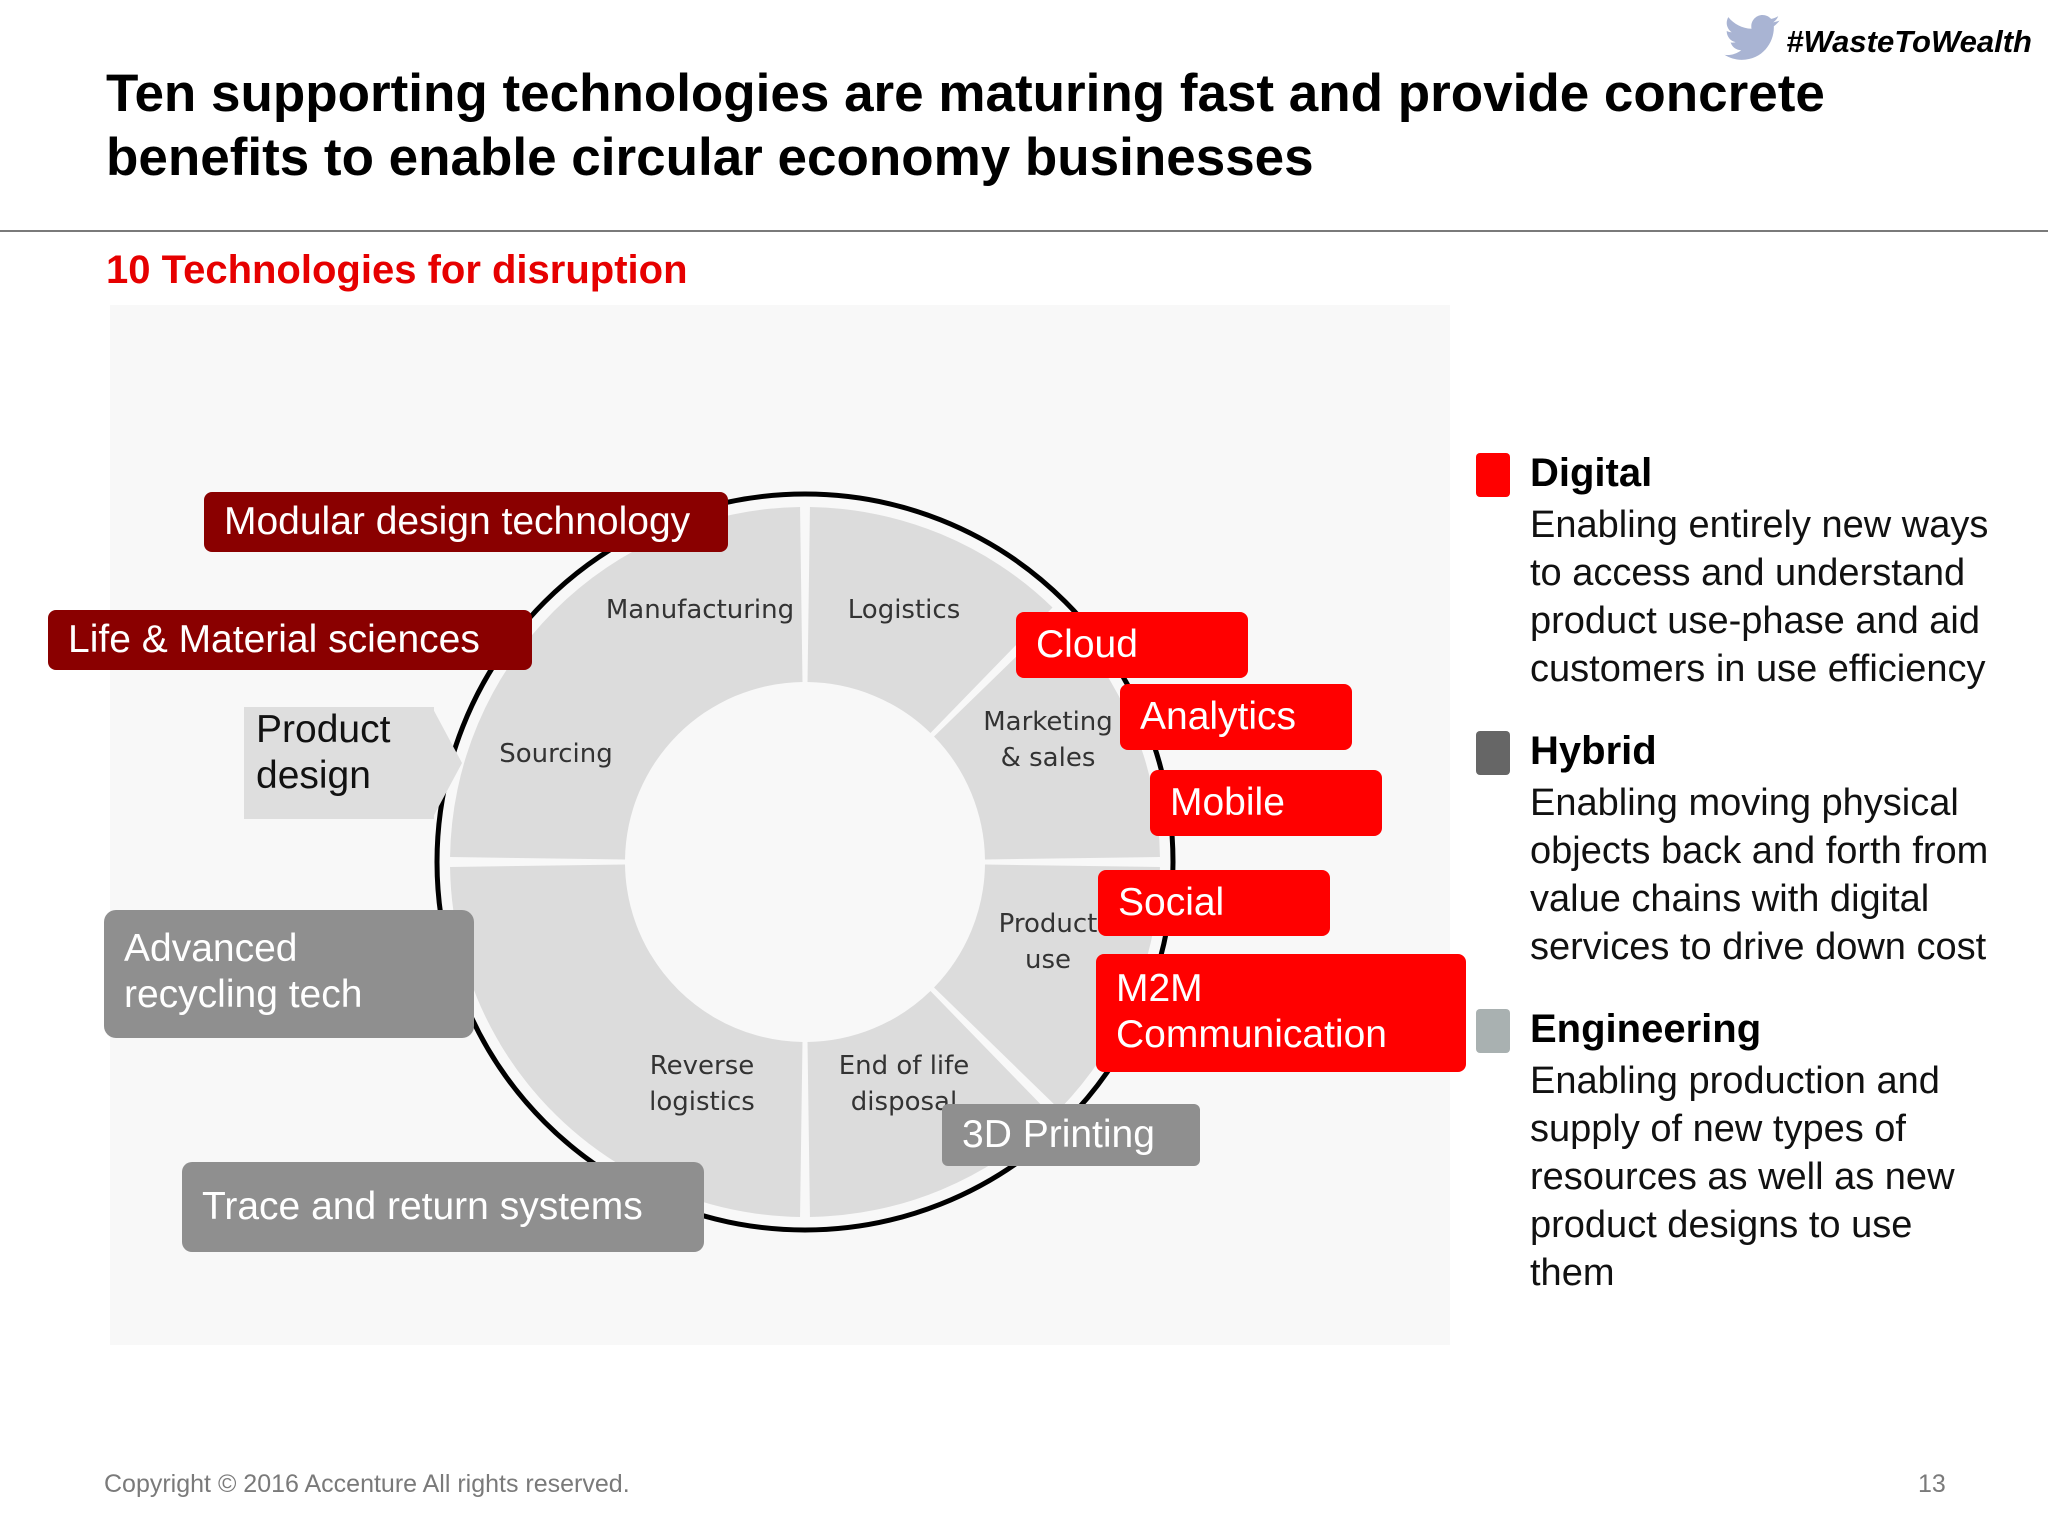  What do you see at coordinates (1591, 473) in the screenshot?
I see `legend-digital-title: Digital` at bounding box center [1591, 473].